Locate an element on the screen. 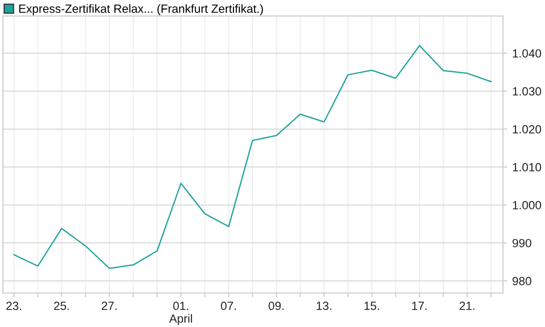  y-tick-label: 1.000 is located at coordinates (527, 205).